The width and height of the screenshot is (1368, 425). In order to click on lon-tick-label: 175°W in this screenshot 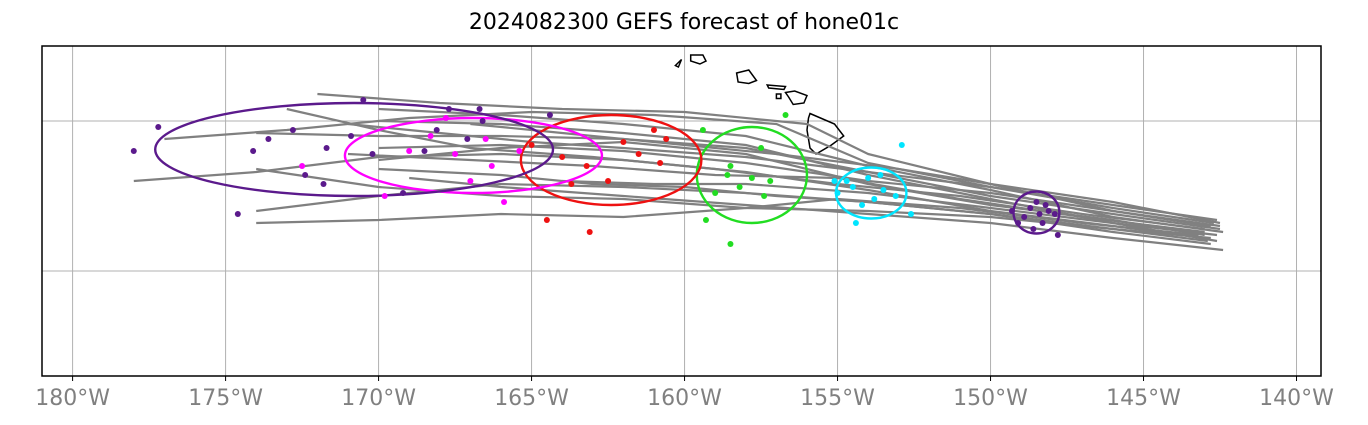, I will do `click(225, 398)`.